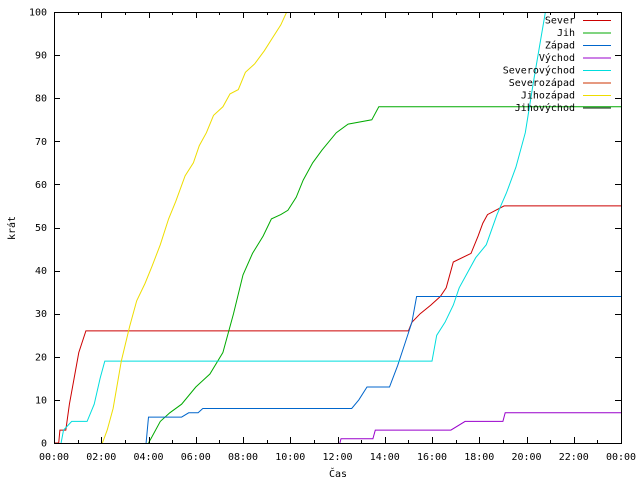 This screenshot has width=640, height=480. I want to click on legend-label: Západ, so click(560, 46).